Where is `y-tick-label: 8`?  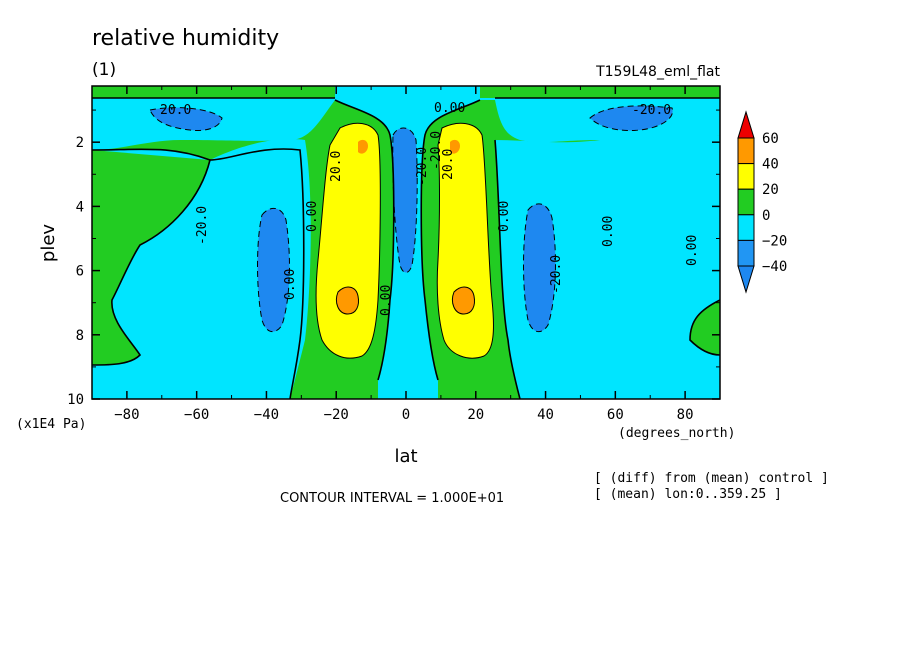
y-tick-label: 8 is located at coordinates (80, 336).